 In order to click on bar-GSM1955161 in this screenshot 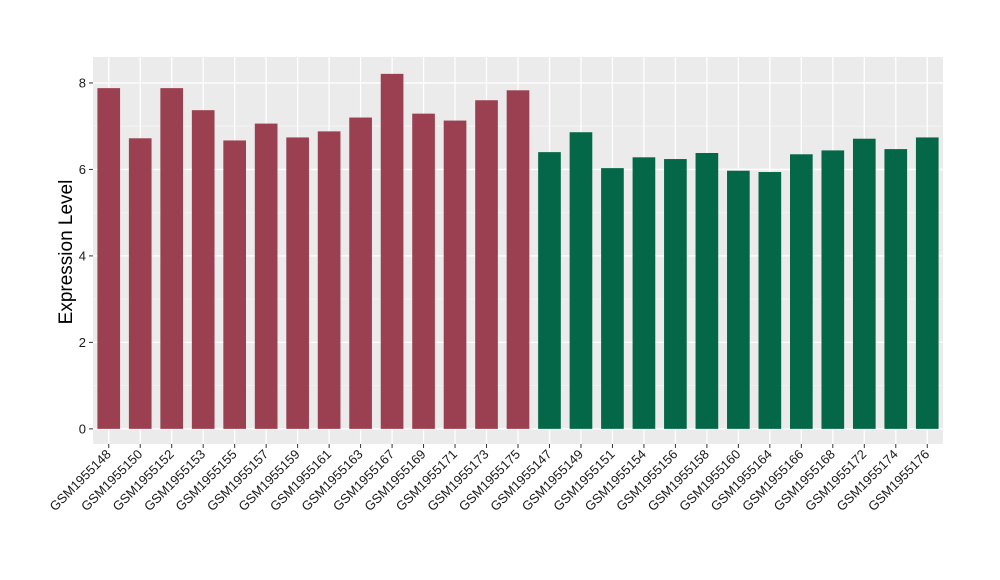, I will do `click(329, 280)`.